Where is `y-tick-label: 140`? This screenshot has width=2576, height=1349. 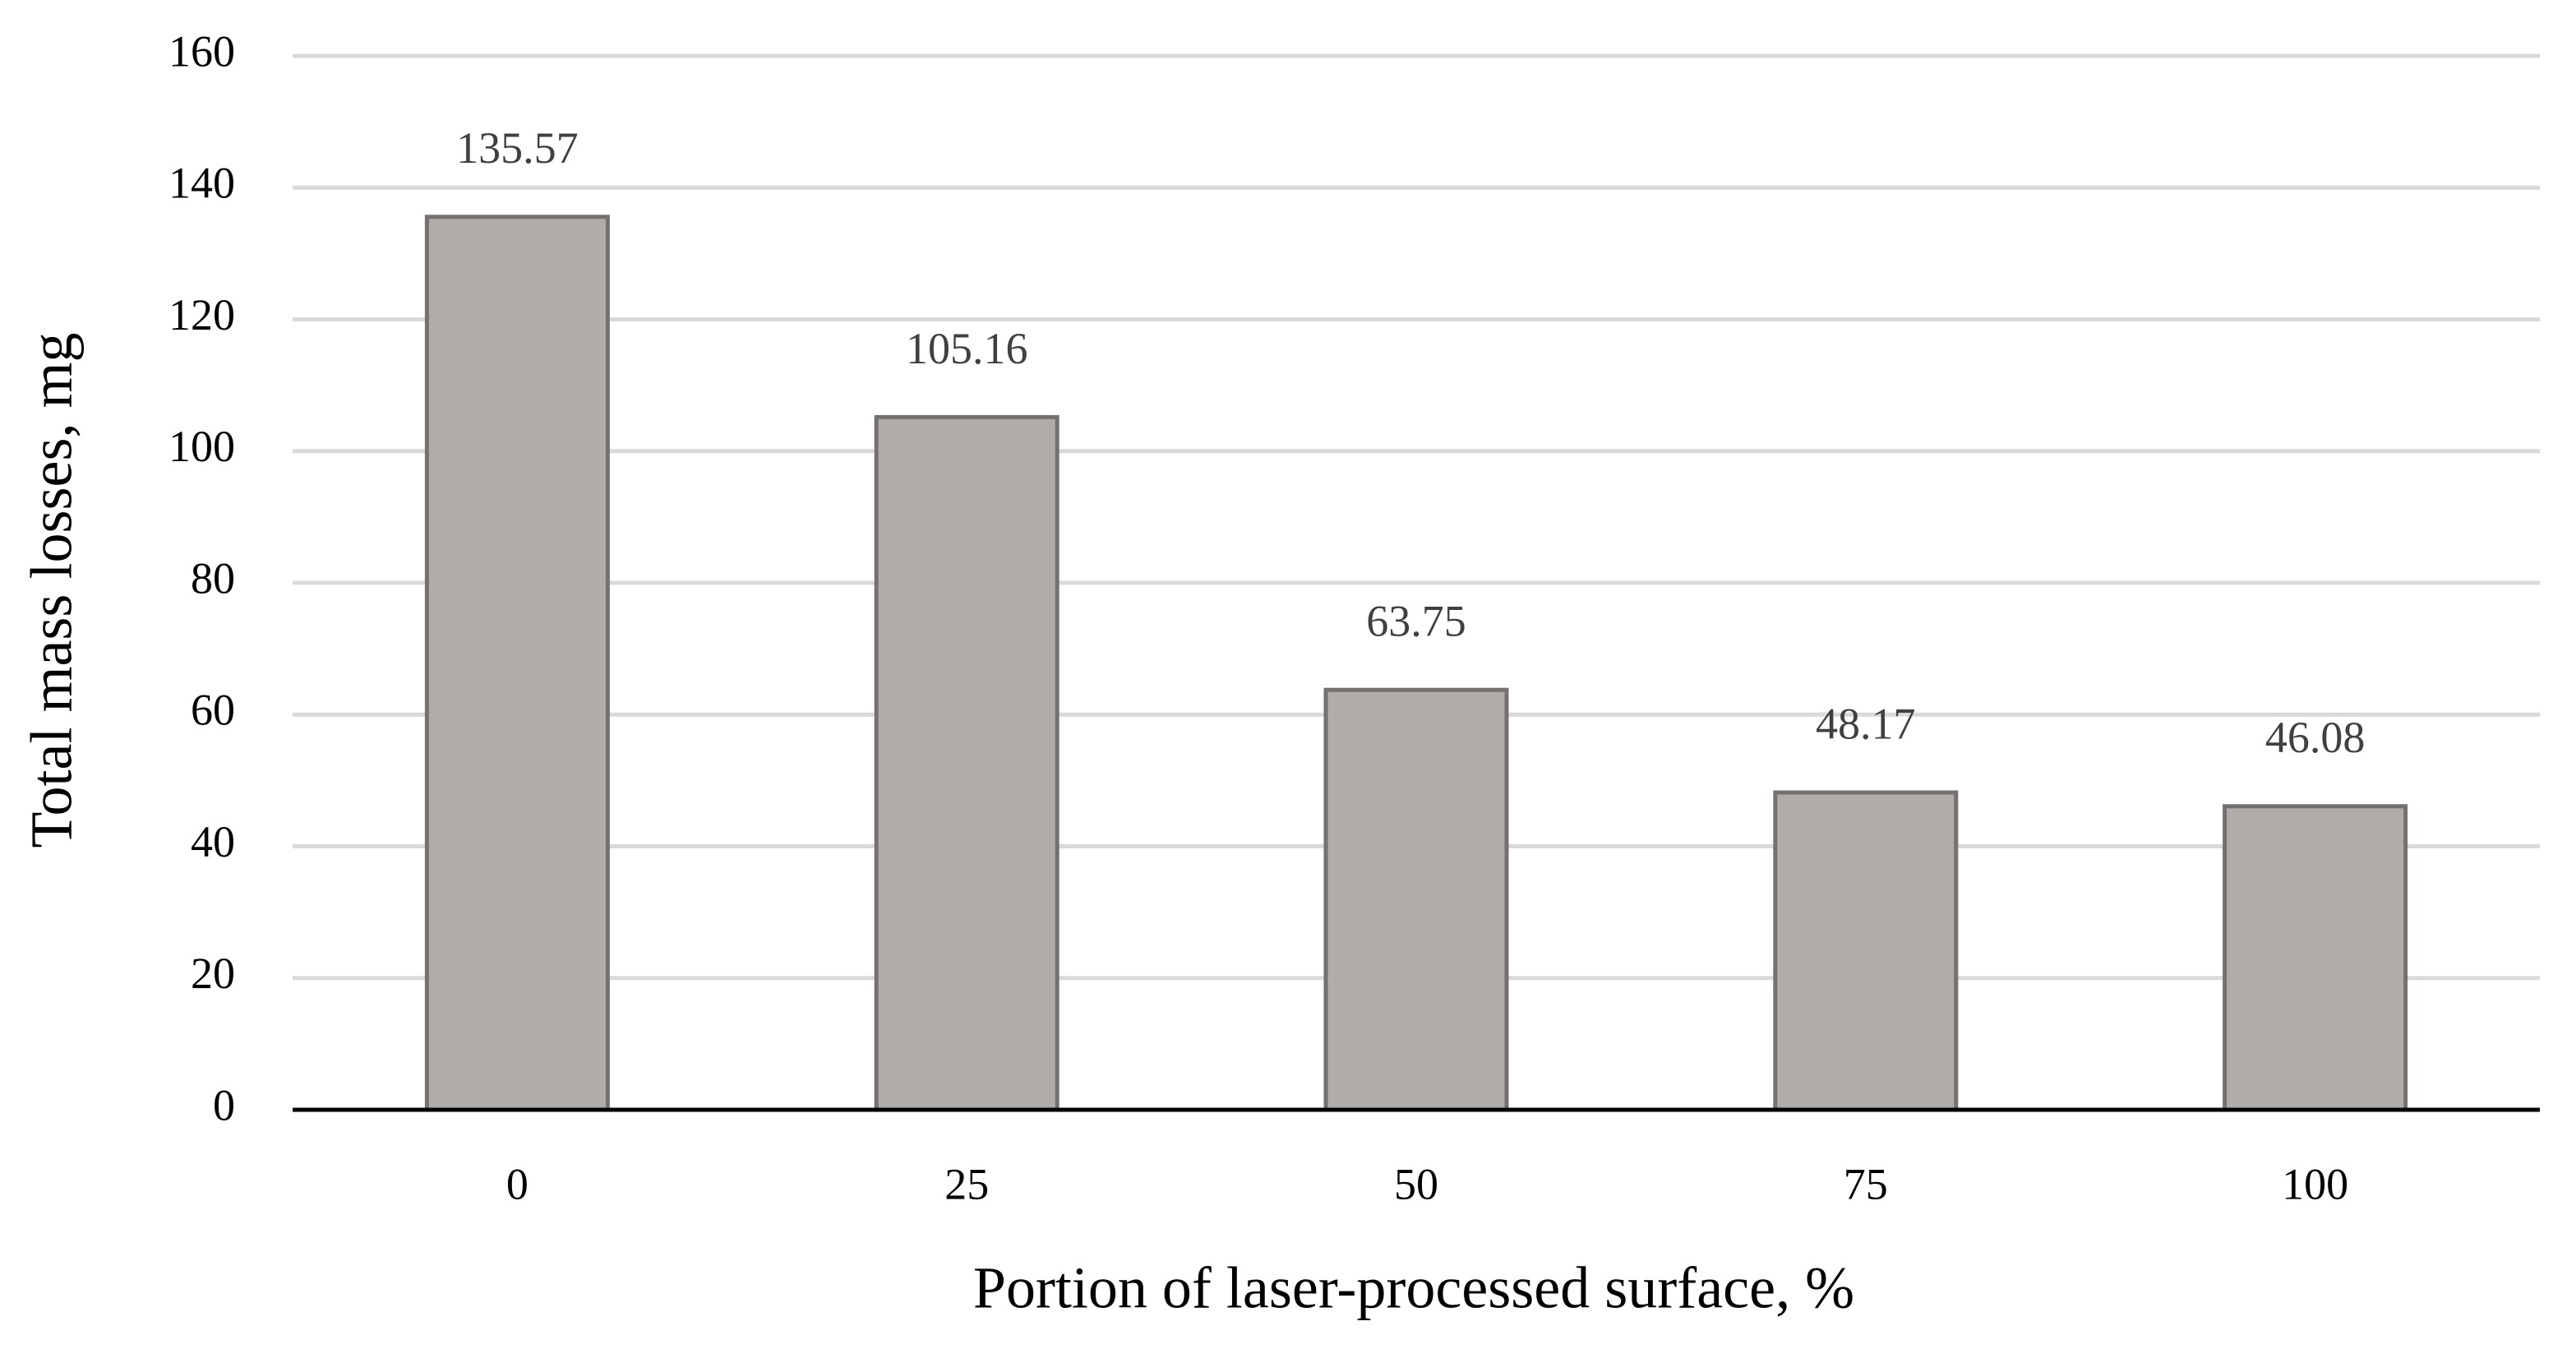
y-tick-label: 140 is located at coordinates (202, 184).